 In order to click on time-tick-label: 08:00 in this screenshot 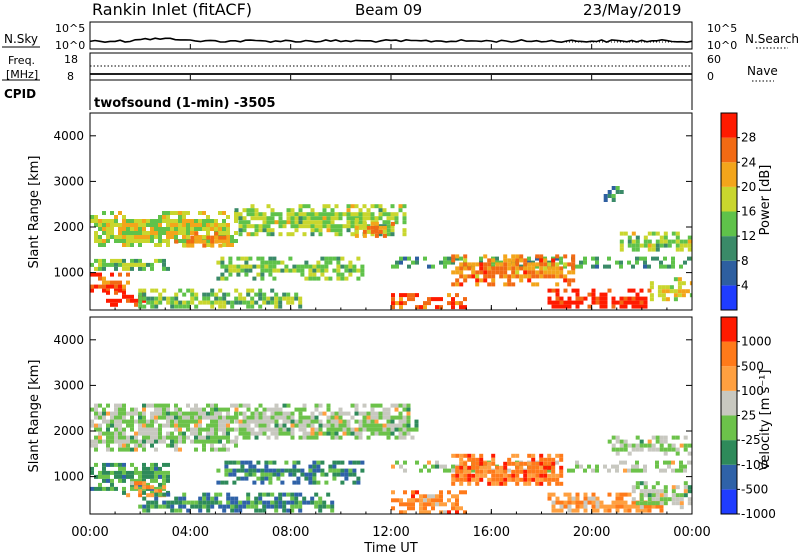, I will do `click(290, 532)`.